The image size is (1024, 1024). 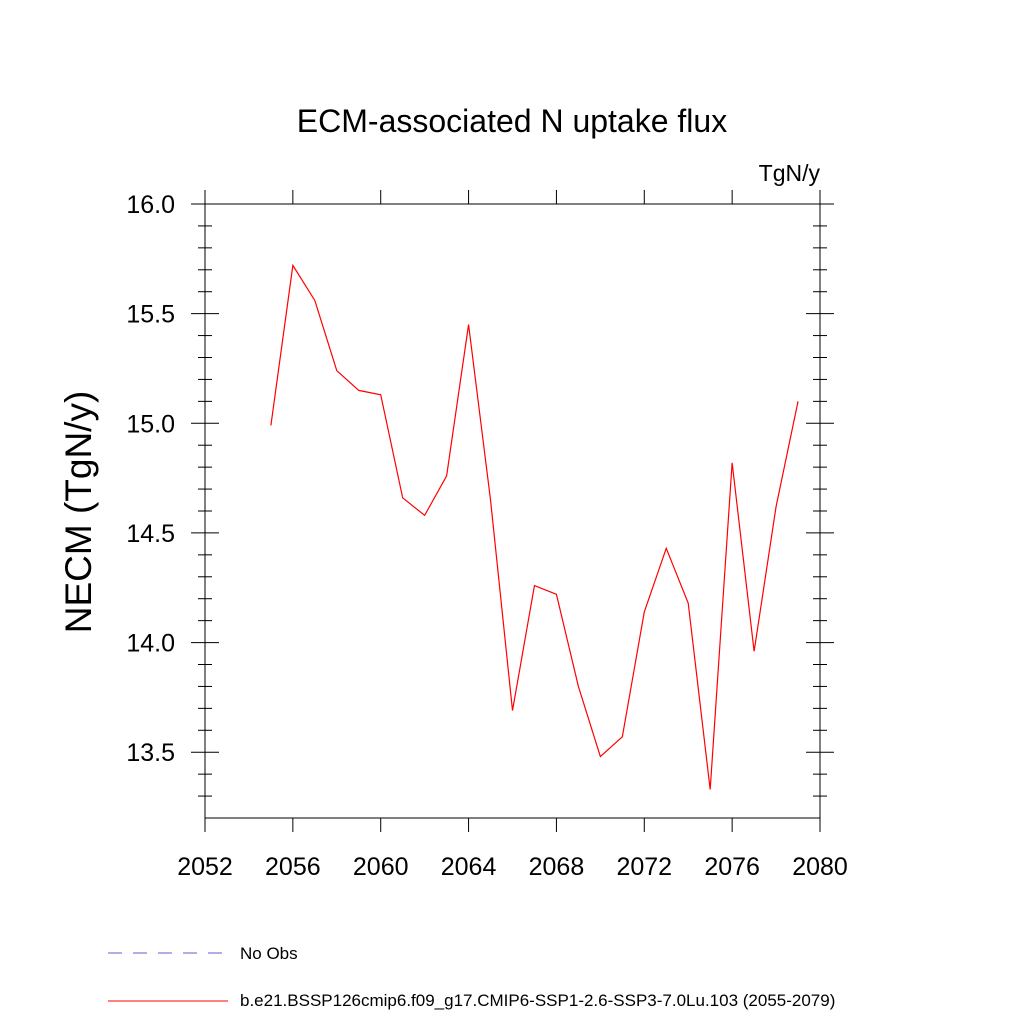 I want to click on x-tick-label: 2068, so click(x=557, y=867).